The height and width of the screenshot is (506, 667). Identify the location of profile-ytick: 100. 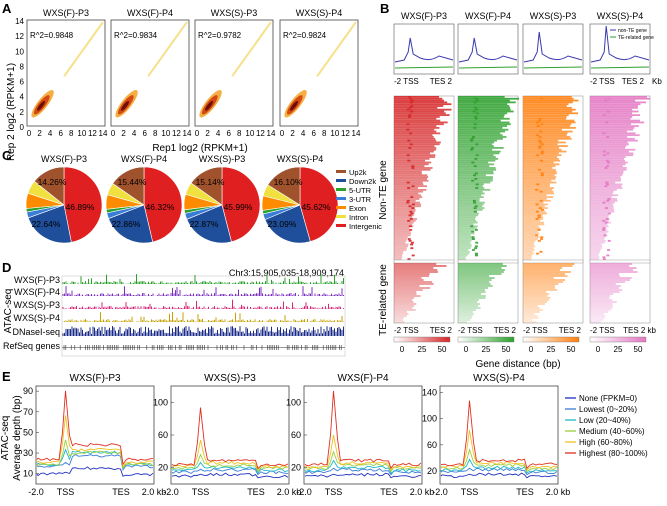
(293, 402).